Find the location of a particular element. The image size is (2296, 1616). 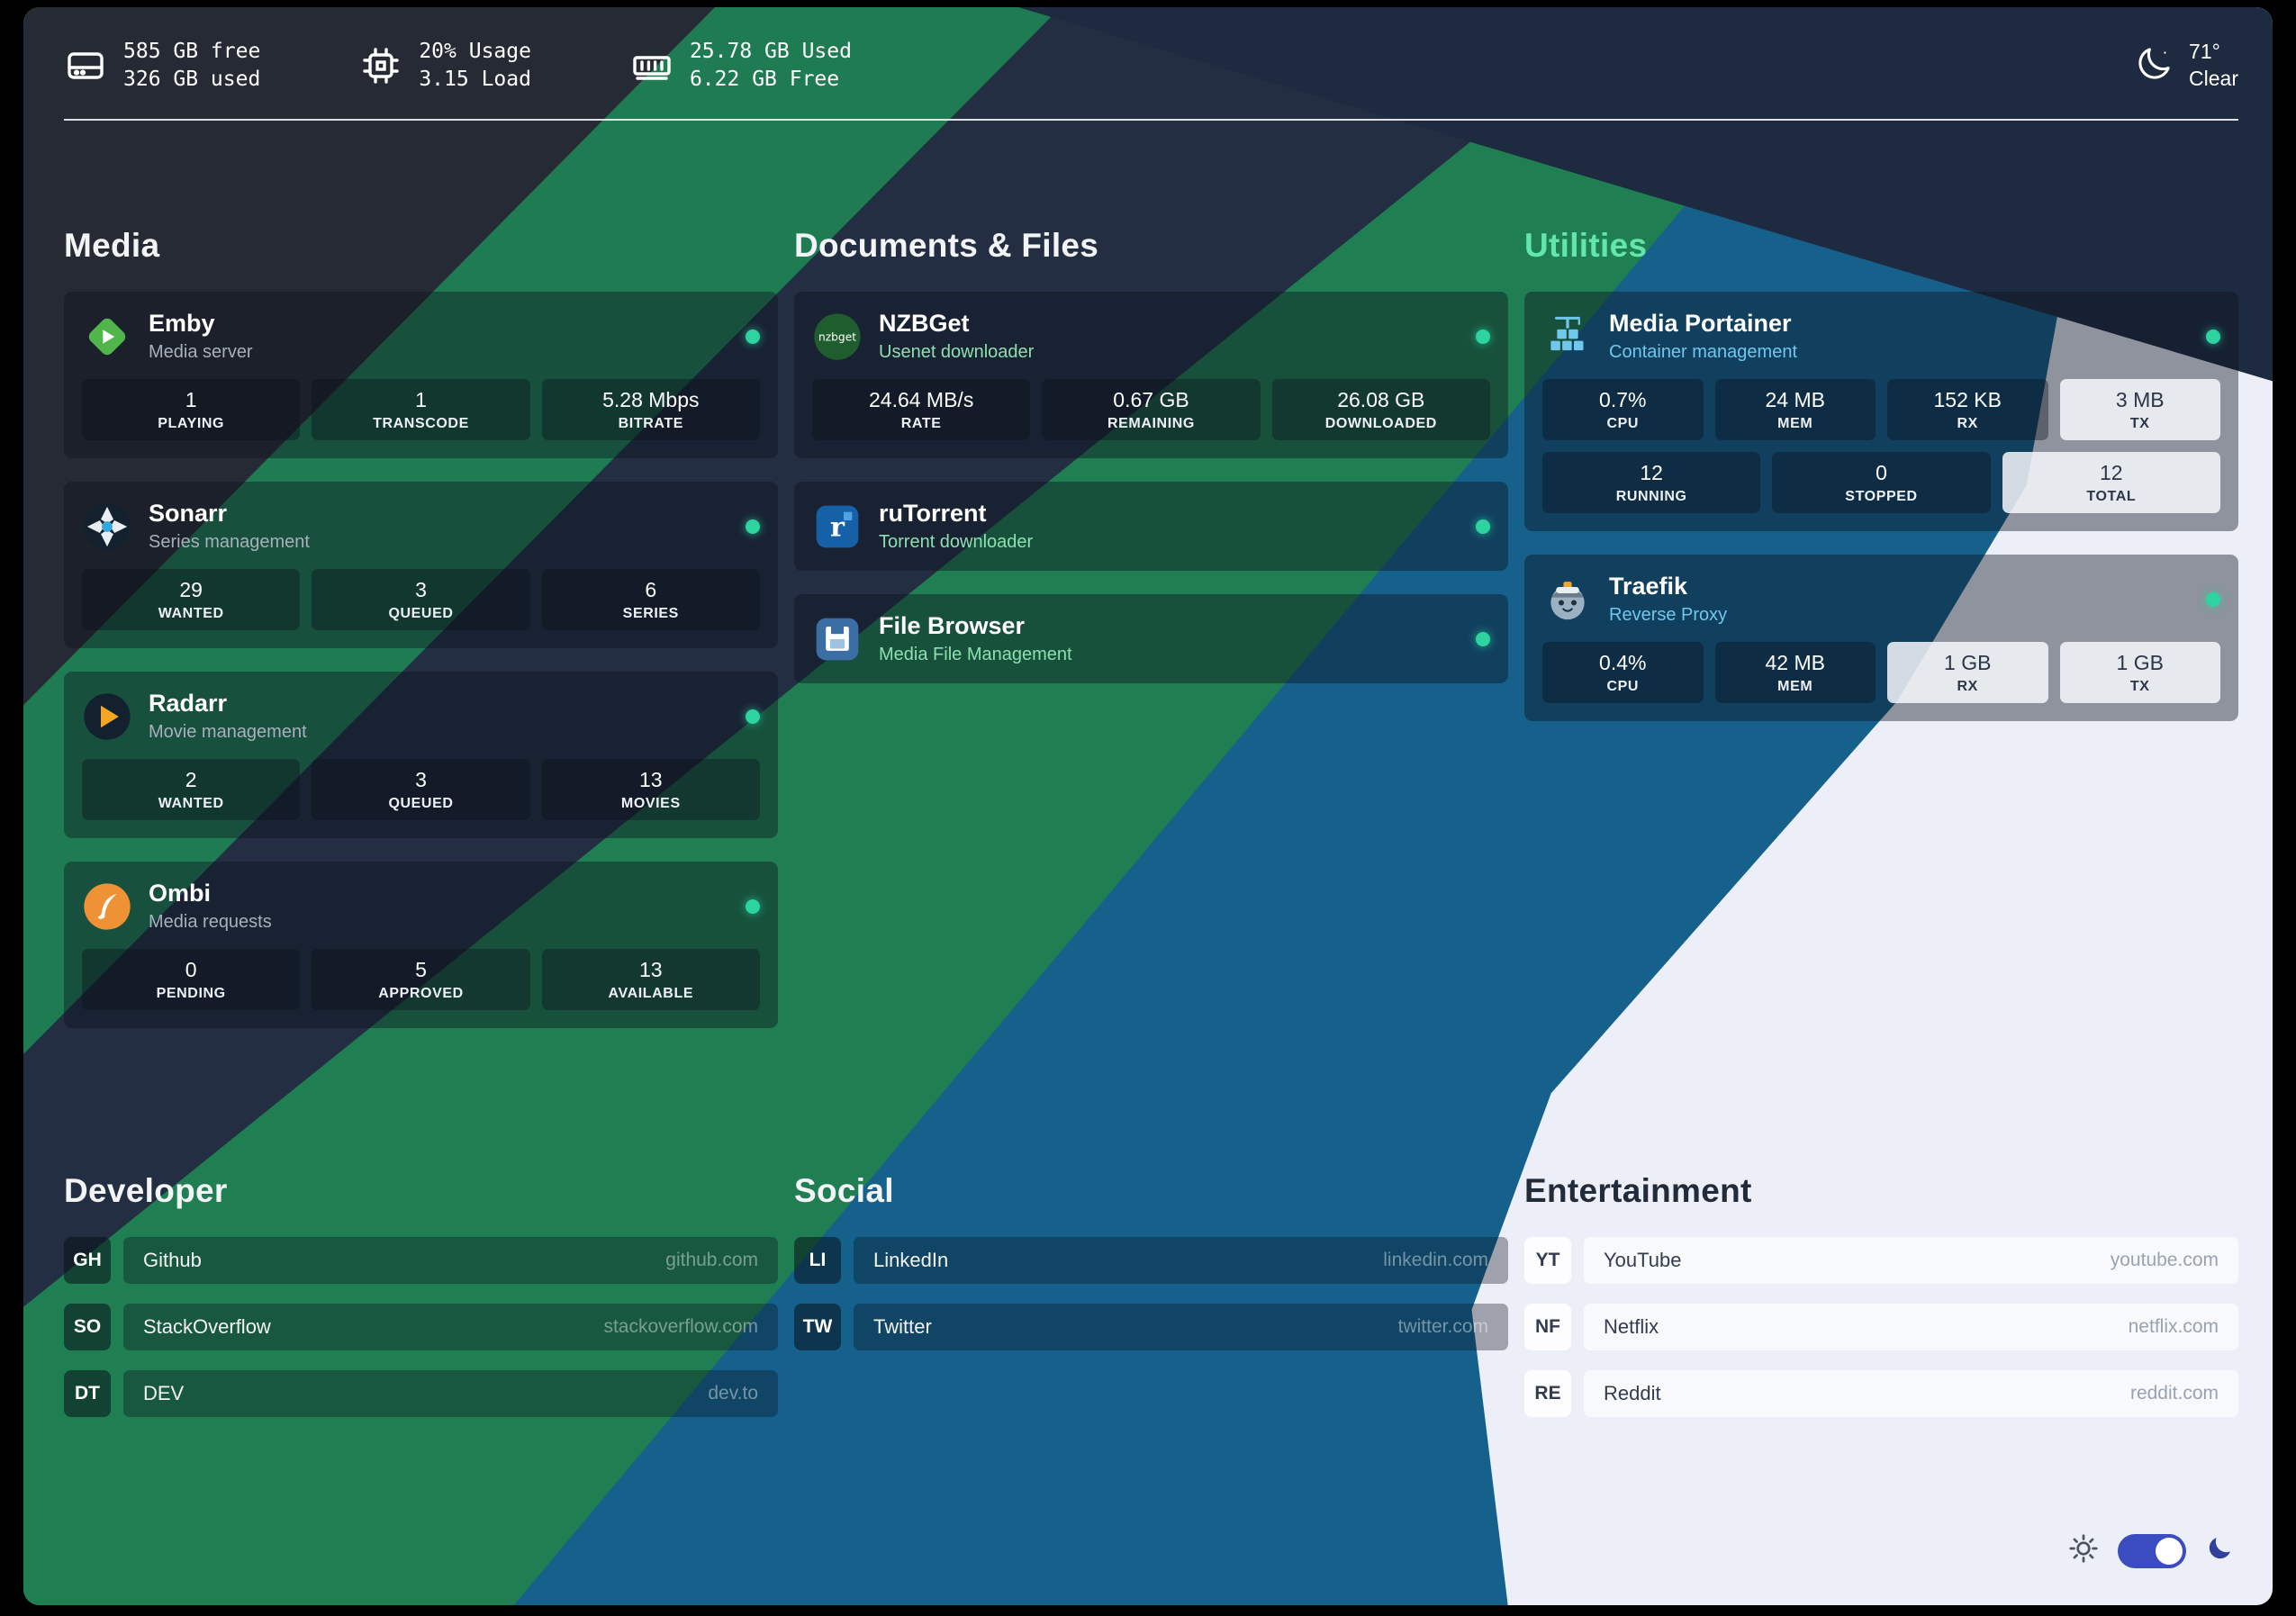

service-stats-row2: 12 RUNNING 0 STOPPED 12 TOTAL is located at coordinates (1881, 483).